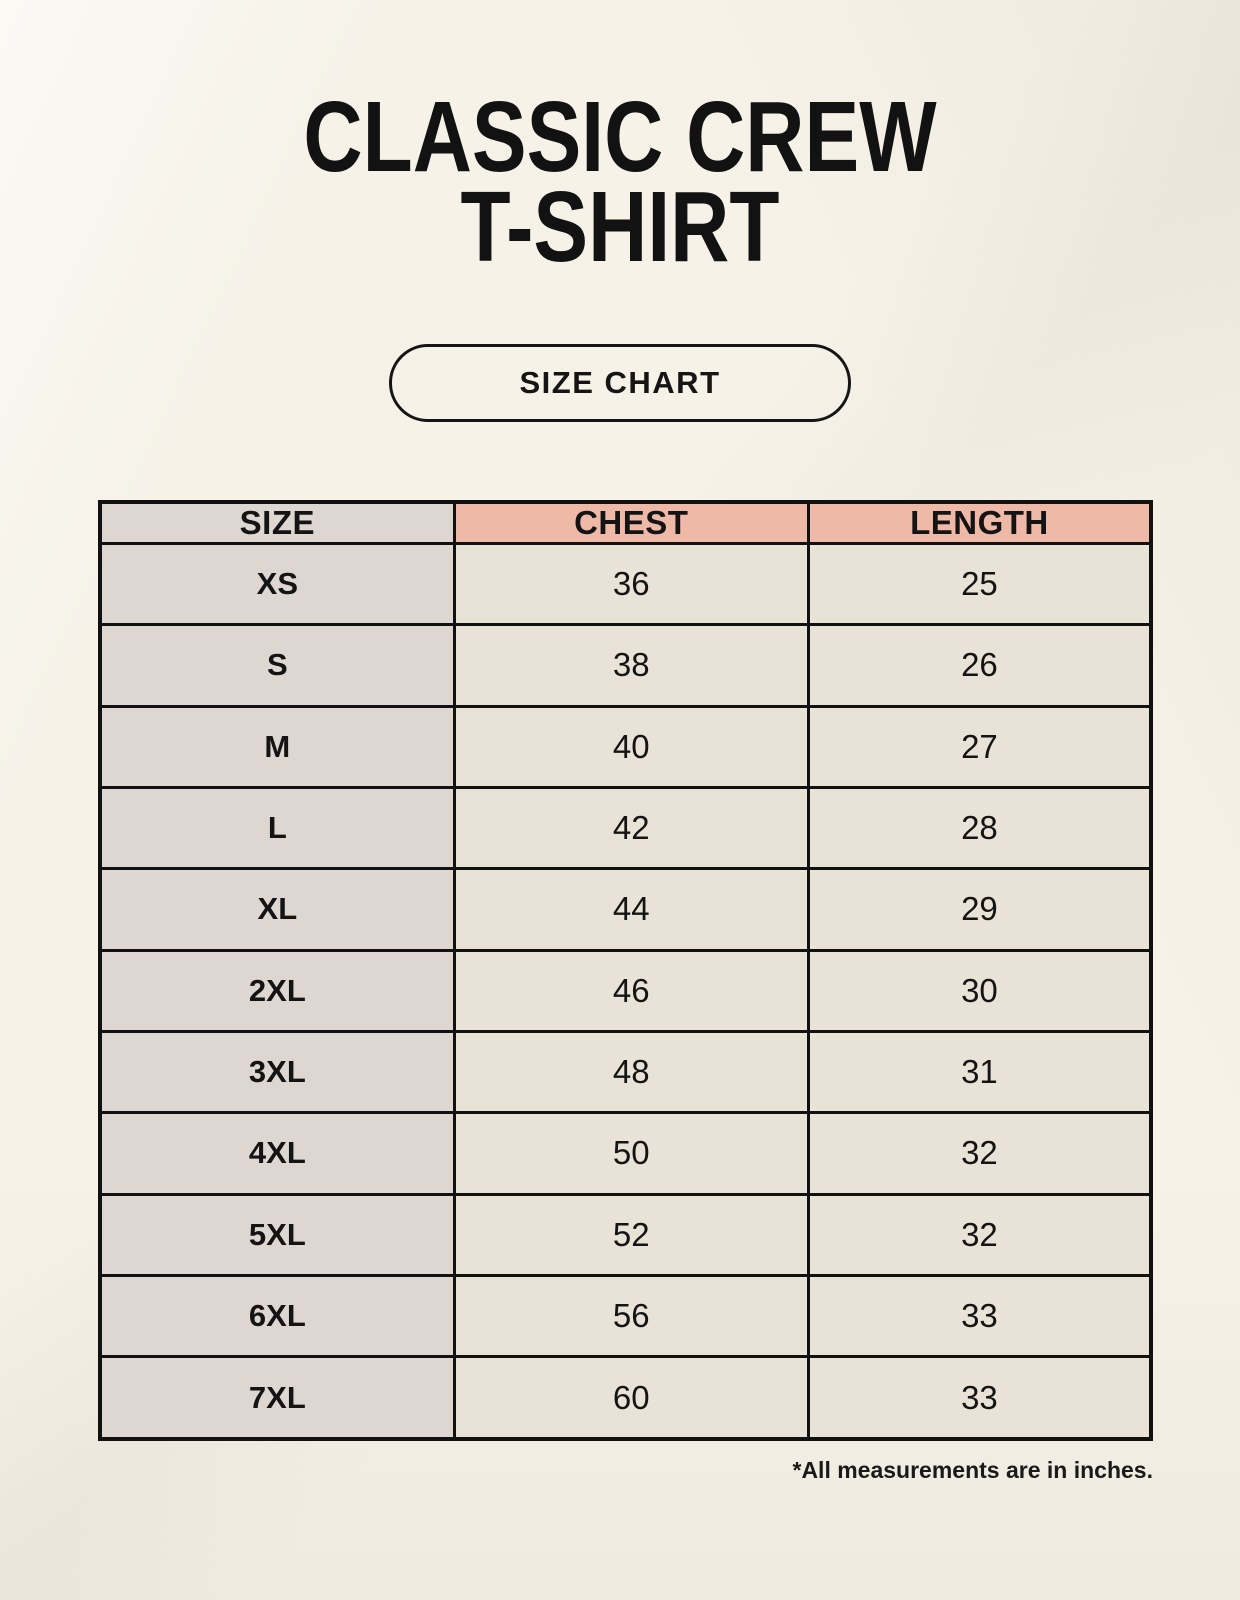 This screenshot has height=1600, width=1240. I want to click on table-header-row: SIZE CHEST LENGTH, so click(625, 522).